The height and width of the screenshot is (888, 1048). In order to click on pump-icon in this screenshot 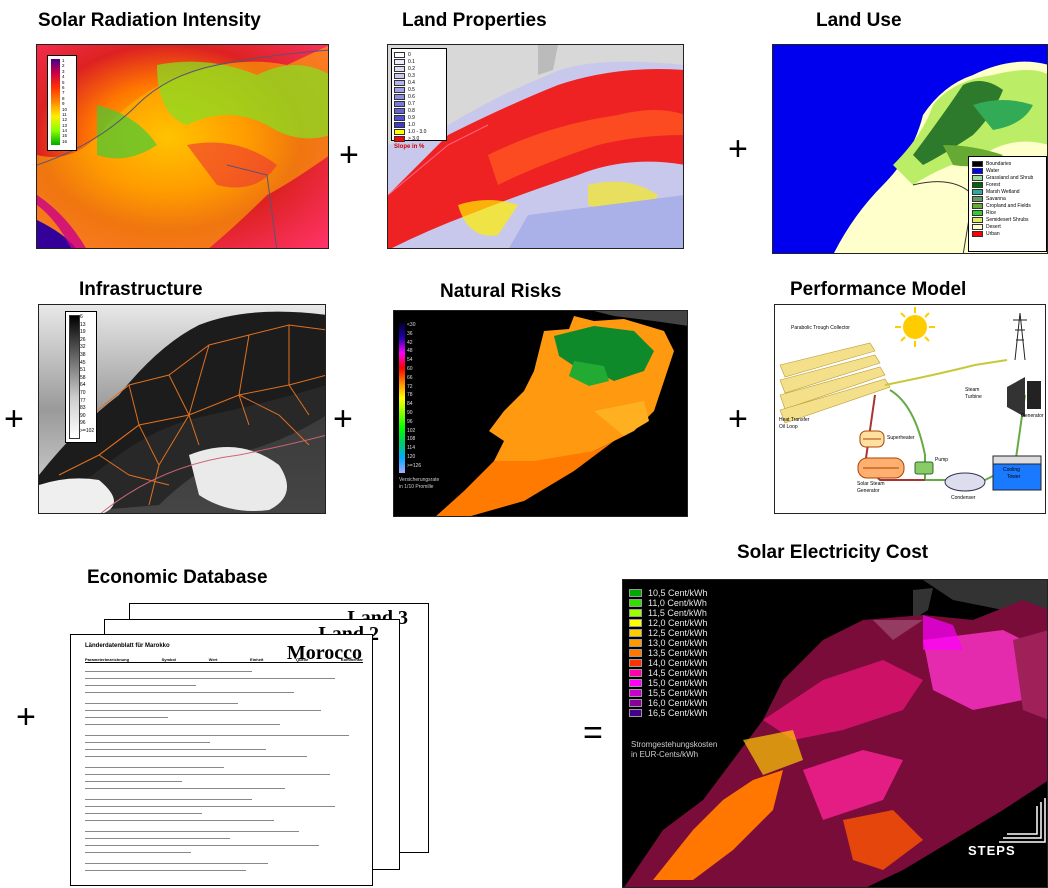, I will do `click(924, 468)`.